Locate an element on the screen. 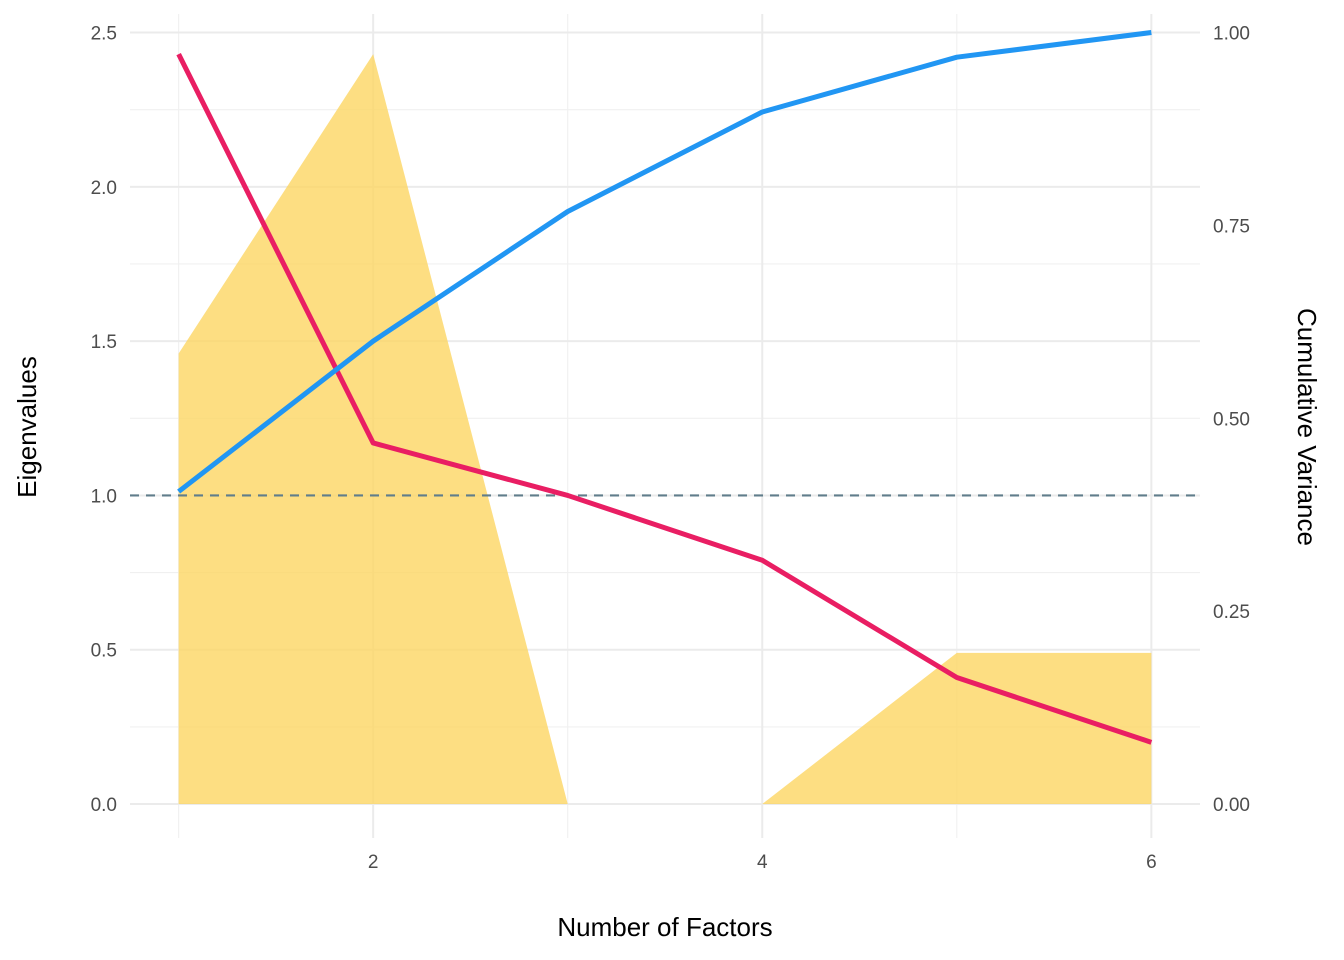  y2-tick-labels: 0.00 0.25 0.50 0.75 1.00 is located at coordinates (1231, 420).